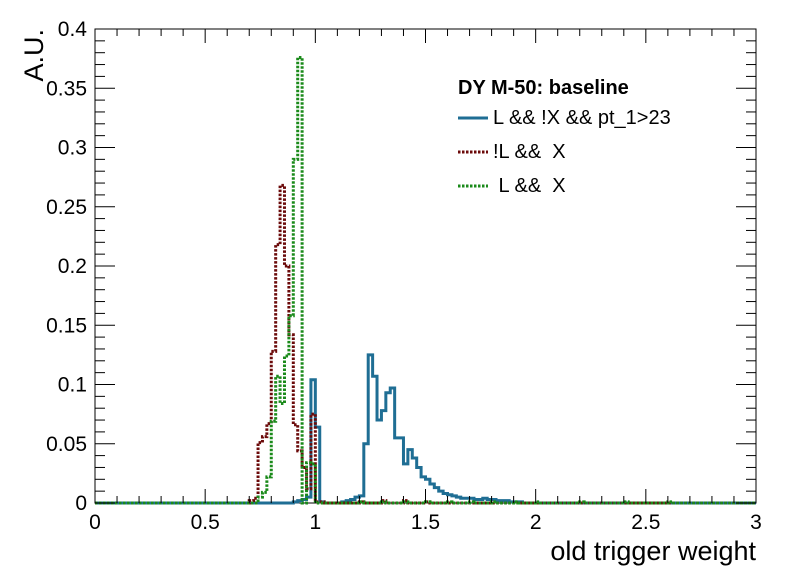 The width and height of the screenshot is (796, 572). I want to click on x-tick-label: 0, so click(95, 522).